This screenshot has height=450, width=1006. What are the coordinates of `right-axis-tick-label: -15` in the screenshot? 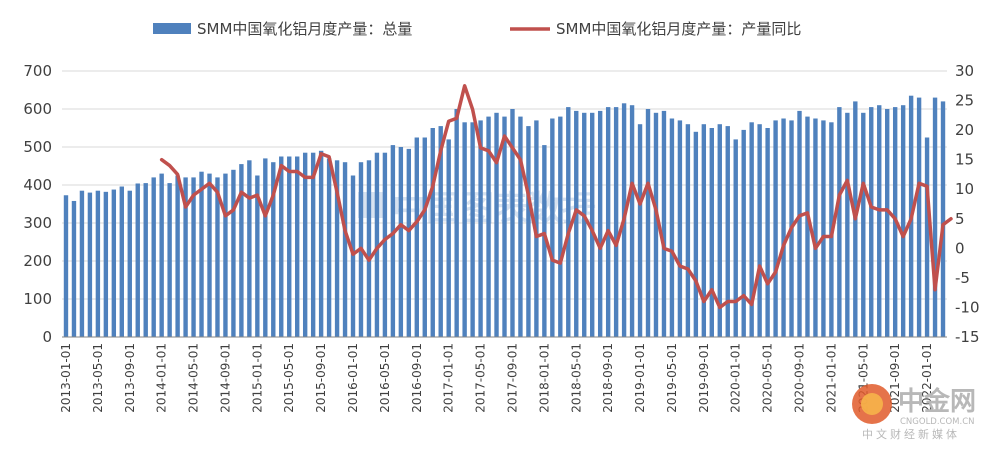 It's located at (967, 337).